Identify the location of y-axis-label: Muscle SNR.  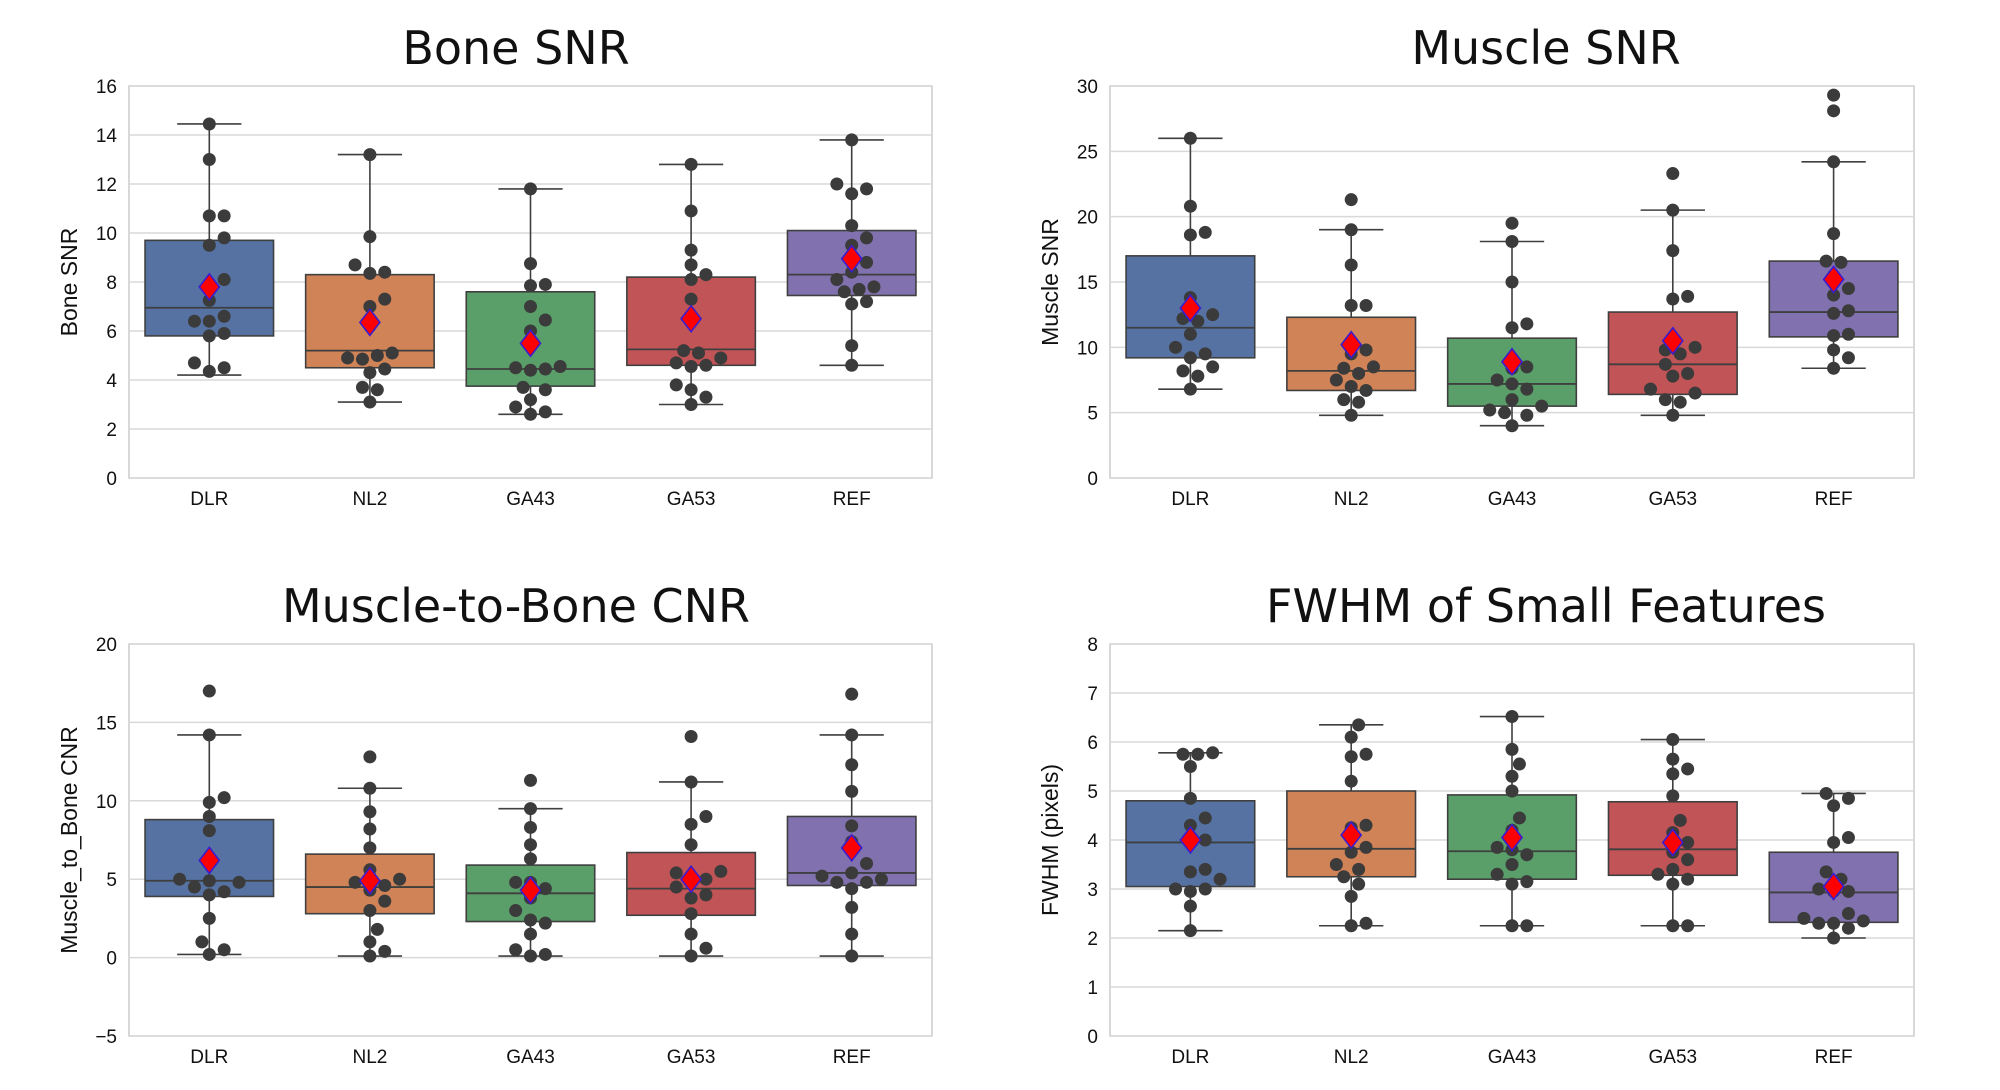
(1050, 282).